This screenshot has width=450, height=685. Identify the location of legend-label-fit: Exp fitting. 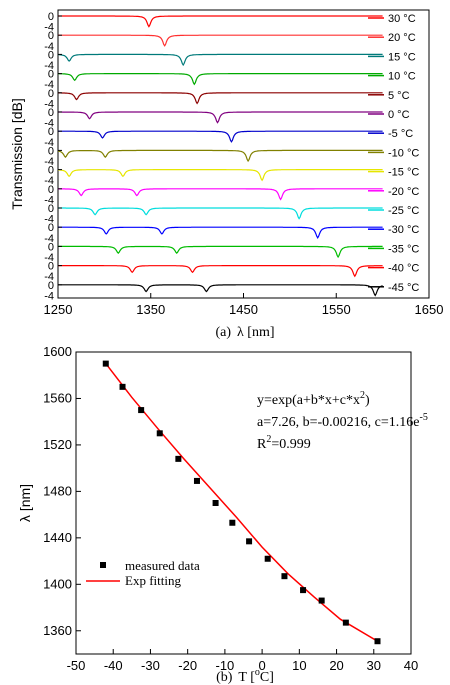
(153, 580).